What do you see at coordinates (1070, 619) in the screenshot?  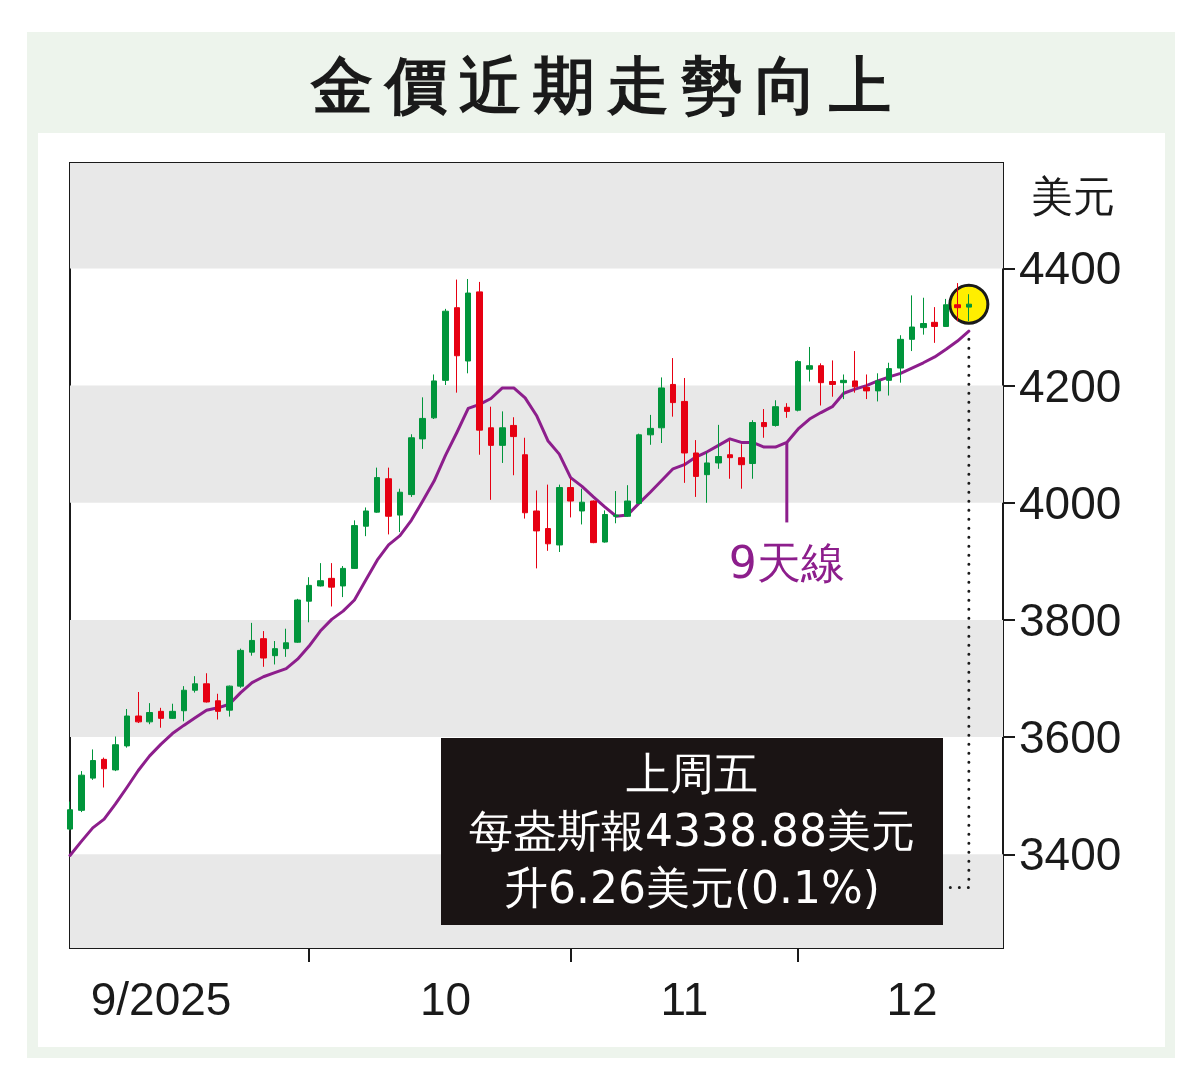 I see `y-tick-label: 3800` at bounding box center [1070, 619].